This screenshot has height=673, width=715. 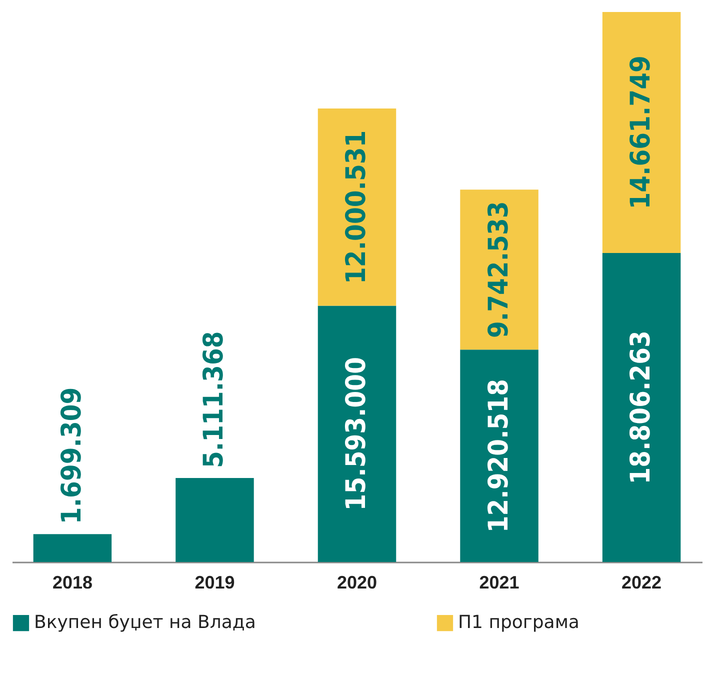 I want to click on legend-label: П1 програма, so click(x=519, y=622).